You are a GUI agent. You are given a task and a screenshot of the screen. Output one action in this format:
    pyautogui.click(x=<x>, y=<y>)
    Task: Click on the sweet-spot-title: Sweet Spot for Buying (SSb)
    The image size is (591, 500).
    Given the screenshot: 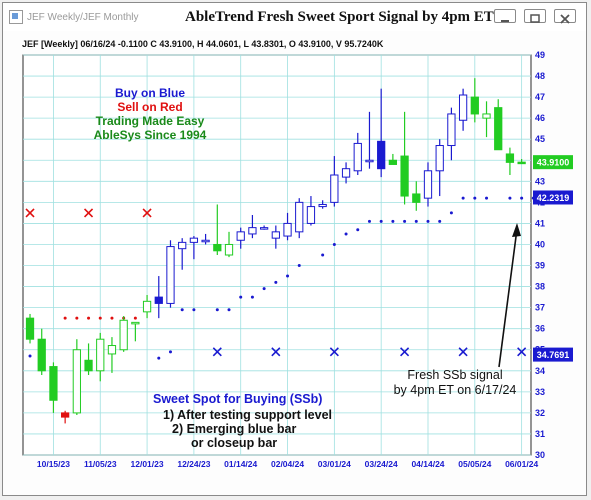 What is the action you would take?
    pyautogui.click(x=237, y=399)
    